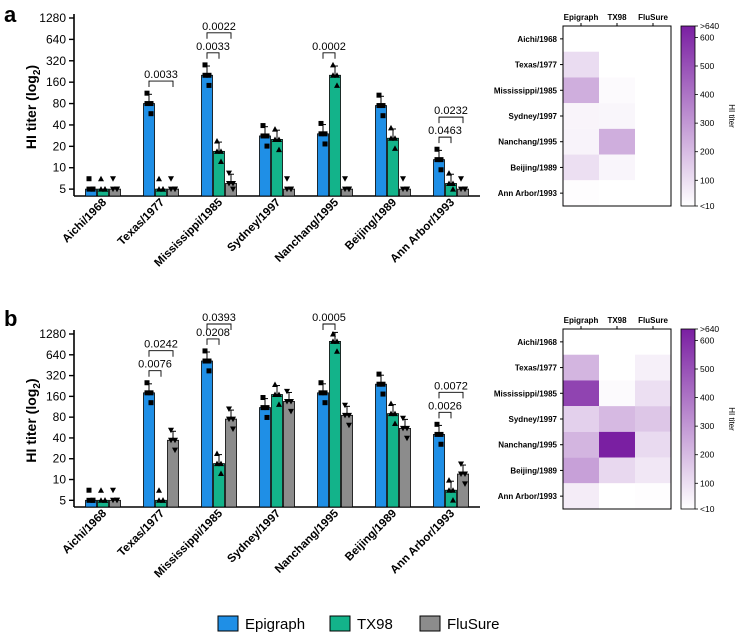 The height and width of the screenshot is (634, 738). Describe the element at coordinates (430, 623) in the screenshot. I see `legend-swatch-flusure` at that location.